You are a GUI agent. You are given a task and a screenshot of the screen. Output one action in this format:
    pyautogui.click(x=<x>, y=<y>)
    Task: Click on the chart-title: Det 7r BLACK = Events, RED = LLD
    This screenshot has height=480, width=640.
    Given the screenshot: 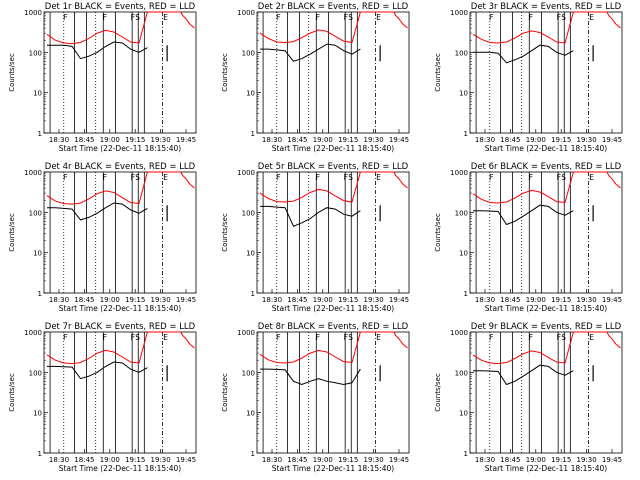 What is the action you would take?
    pyautogui.click(x=120, y=327)
    